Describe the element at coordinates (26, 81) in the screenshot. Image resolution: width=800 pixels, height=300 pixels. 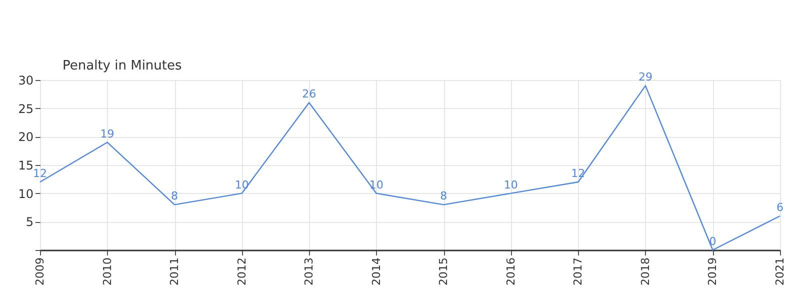
I see `y-tick-label: 30` at that location.